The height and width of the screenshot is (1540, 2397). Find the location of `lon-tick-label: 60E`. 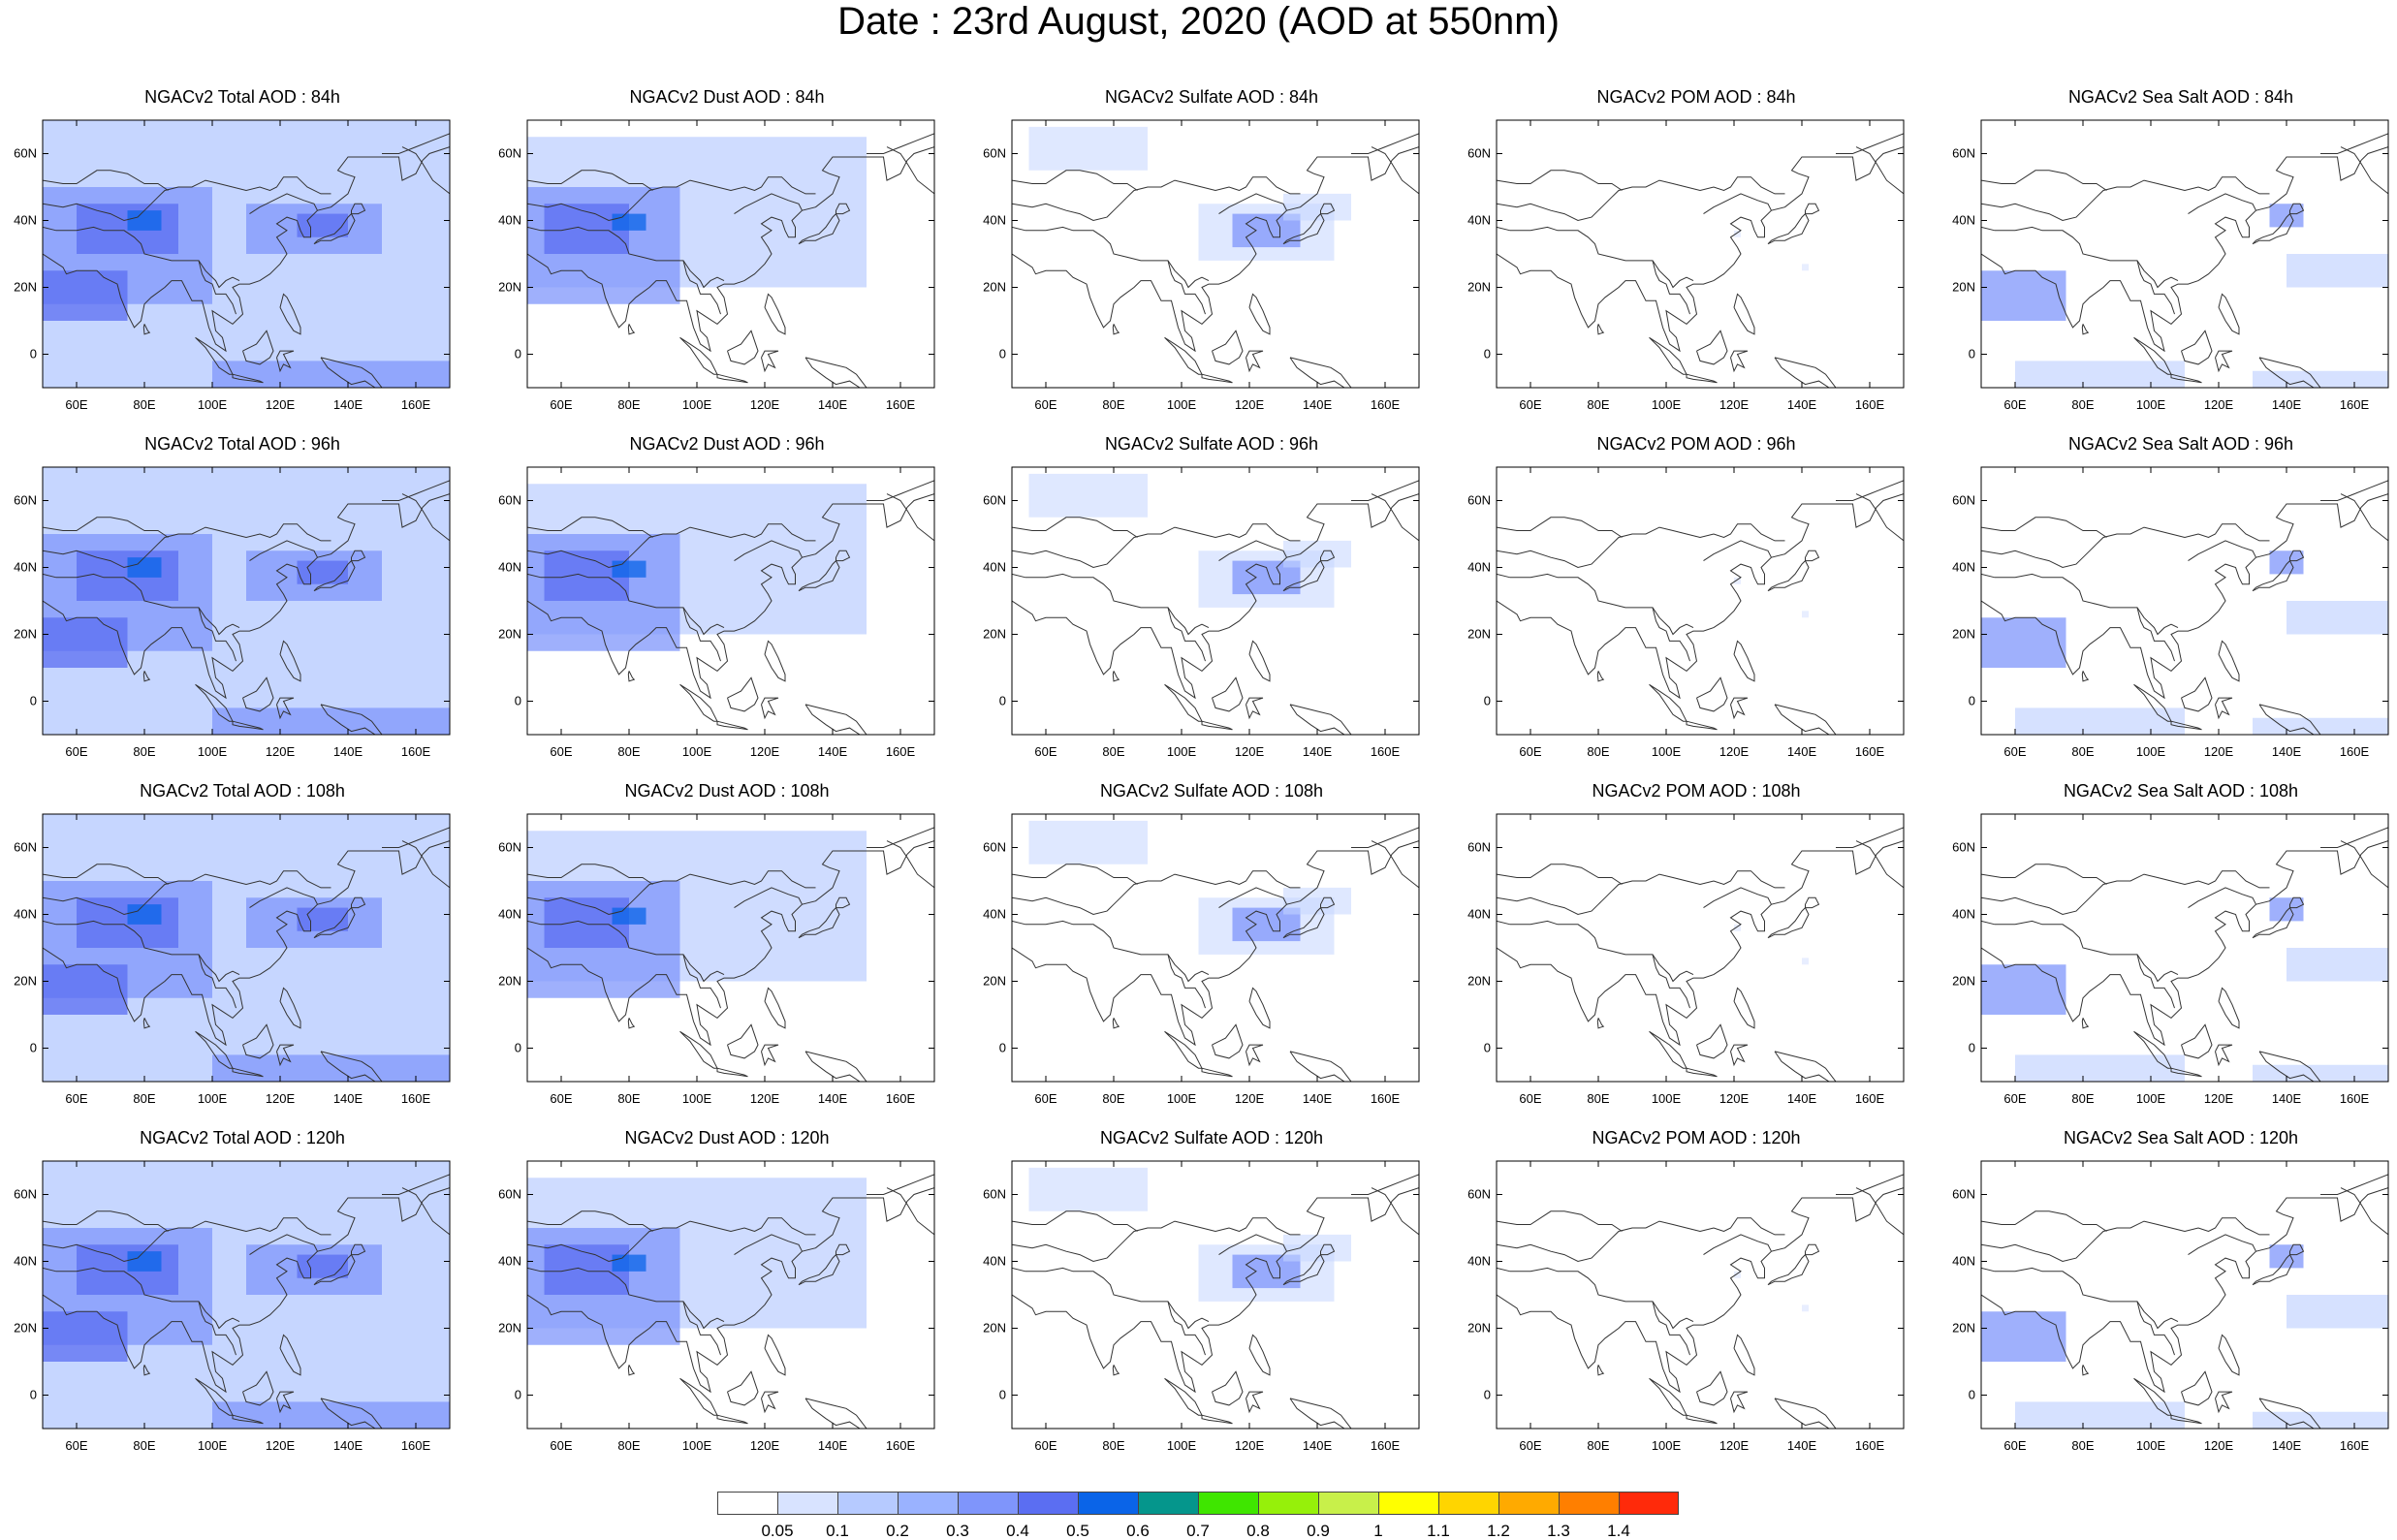

lon-tick-label: 60E is located at coordinates (76, 1445).